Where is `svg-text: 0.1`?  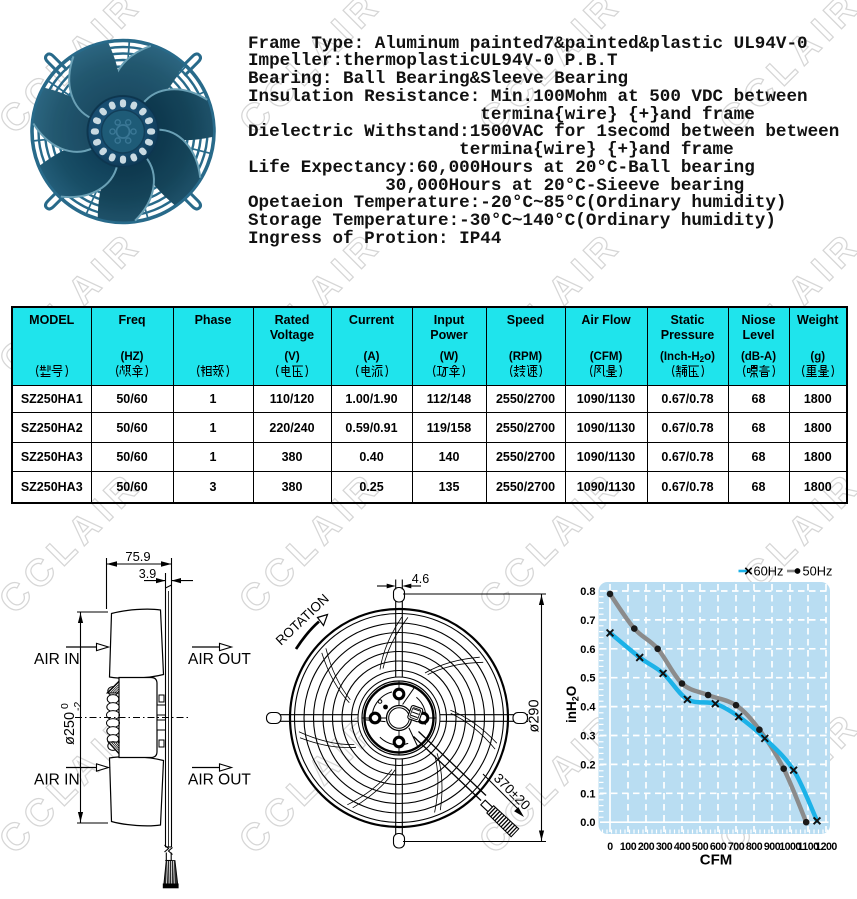
svg-text: 0.1 is located at coordinates (587, 794).